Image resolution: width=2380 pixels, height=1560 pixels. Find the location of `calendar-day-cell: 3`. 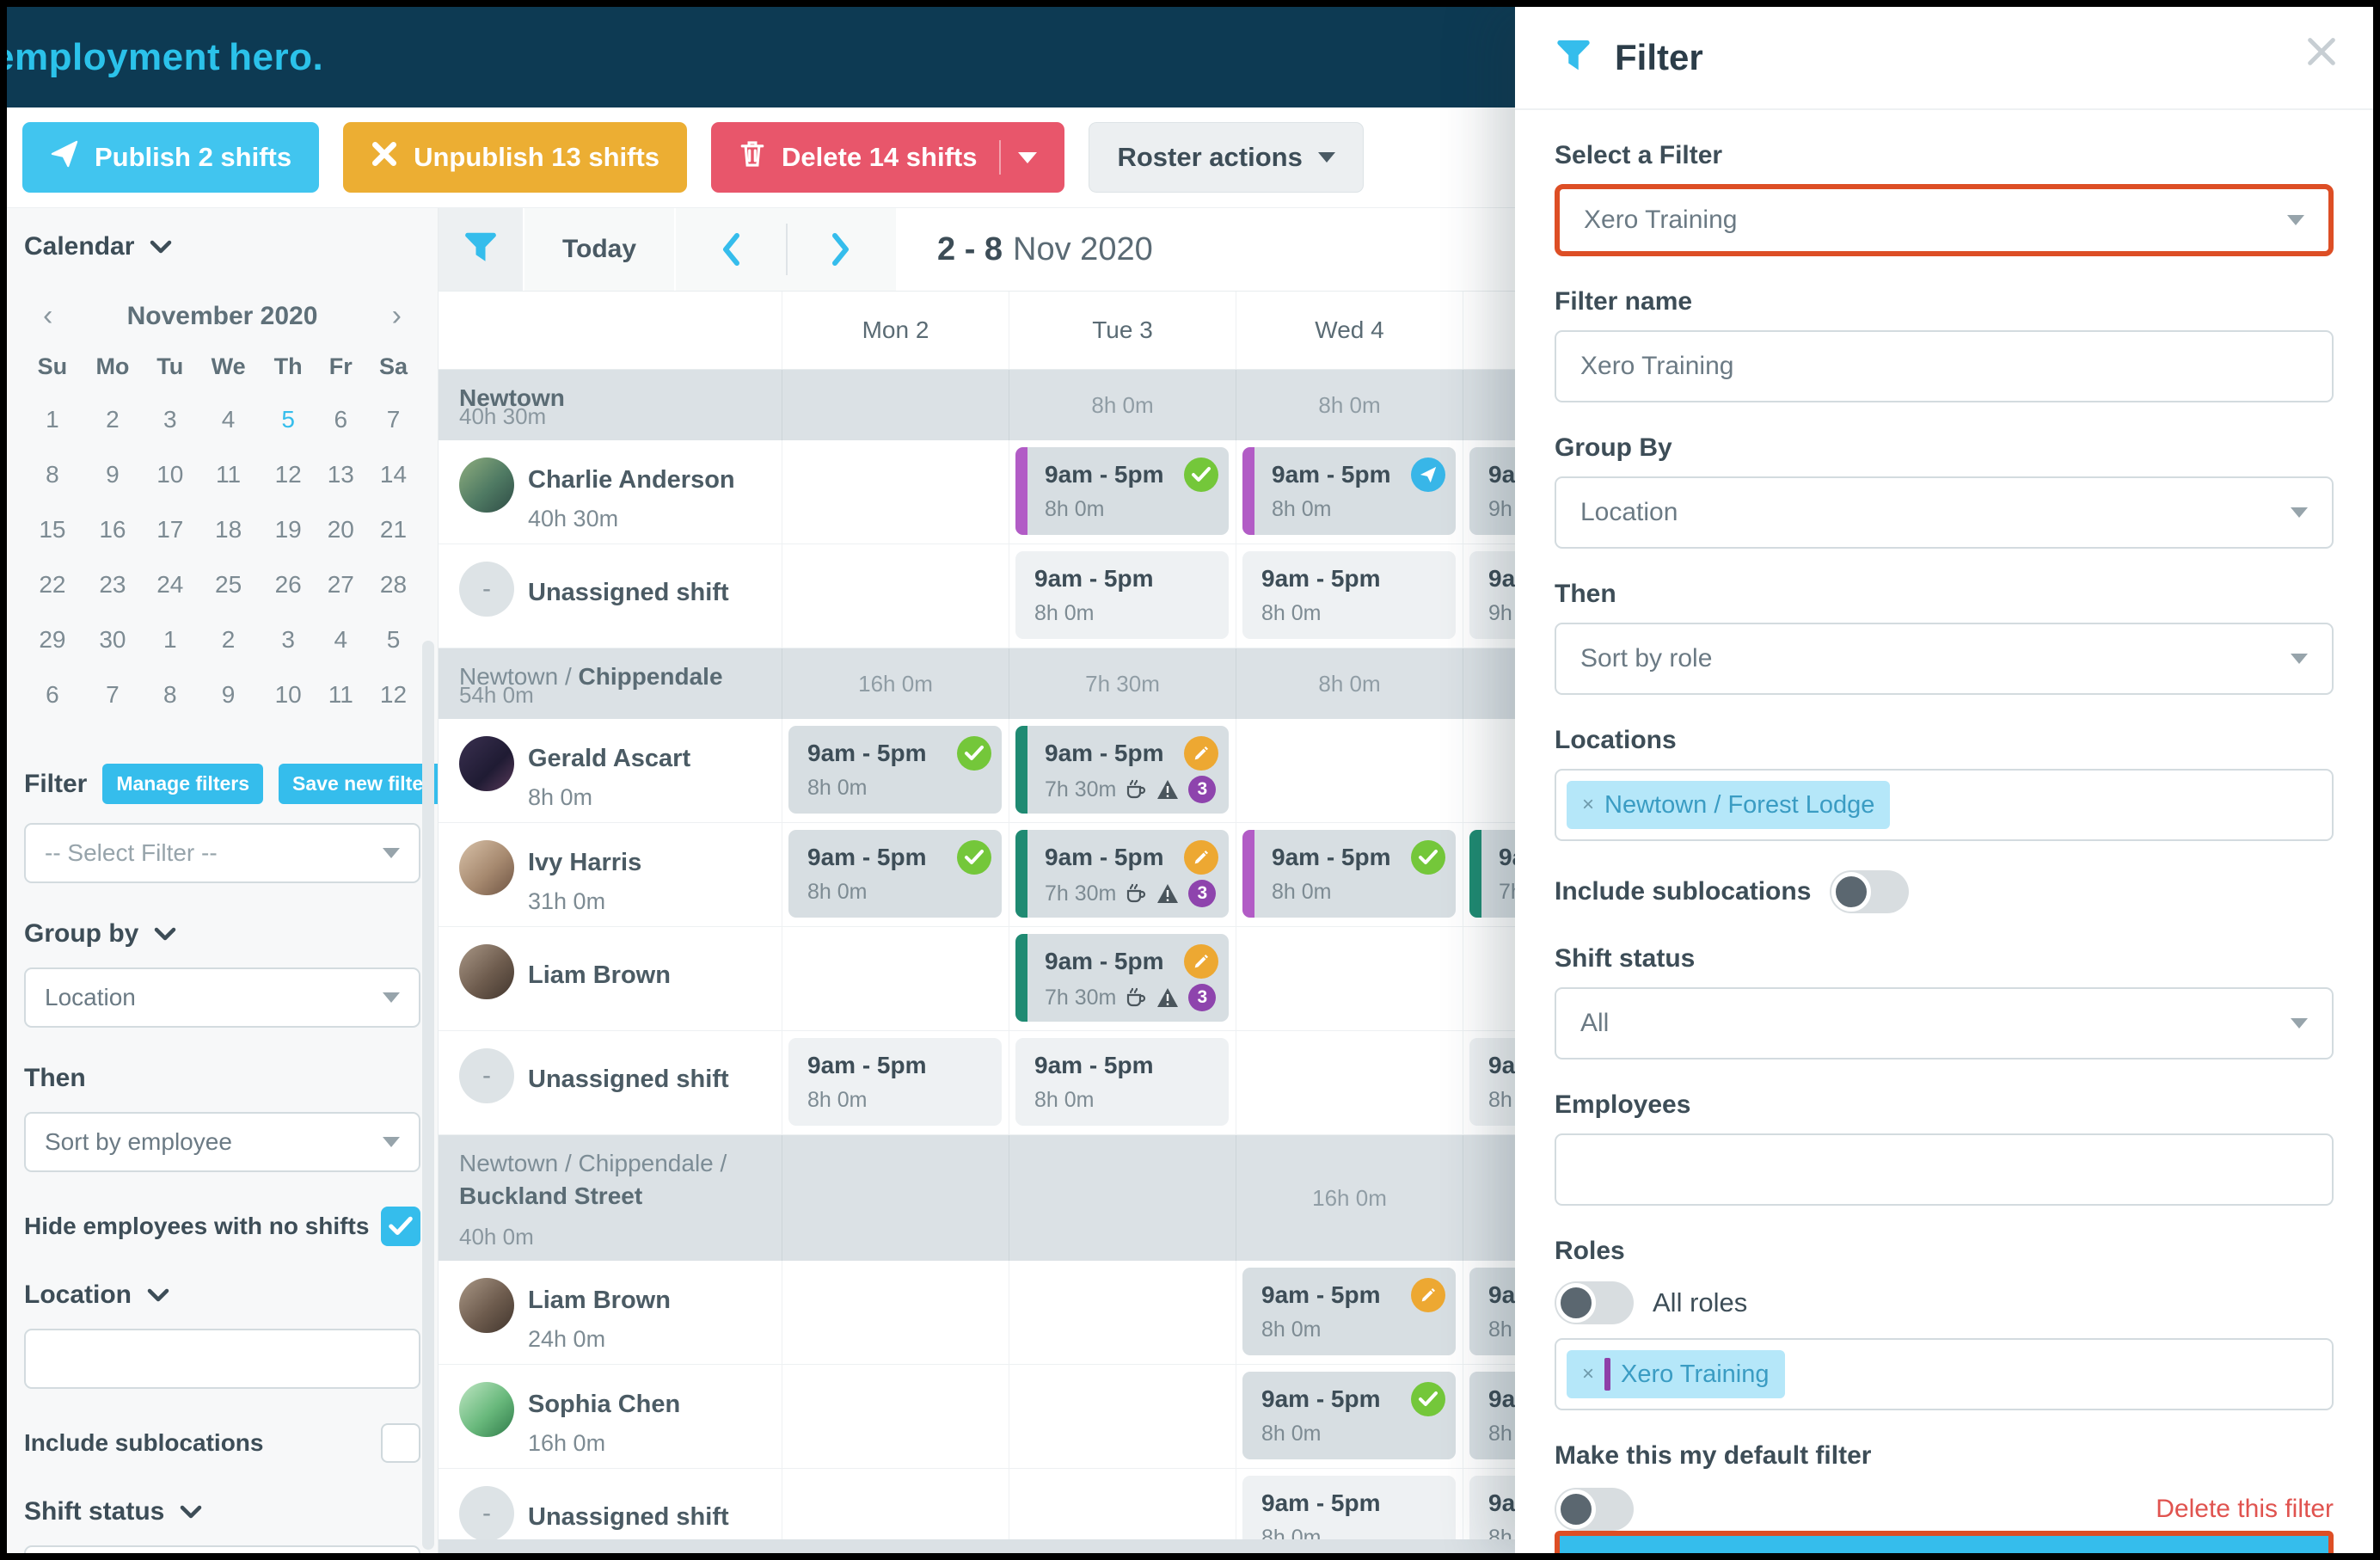

calendar-day-cell: 3 is located at coordinates (288, 639).